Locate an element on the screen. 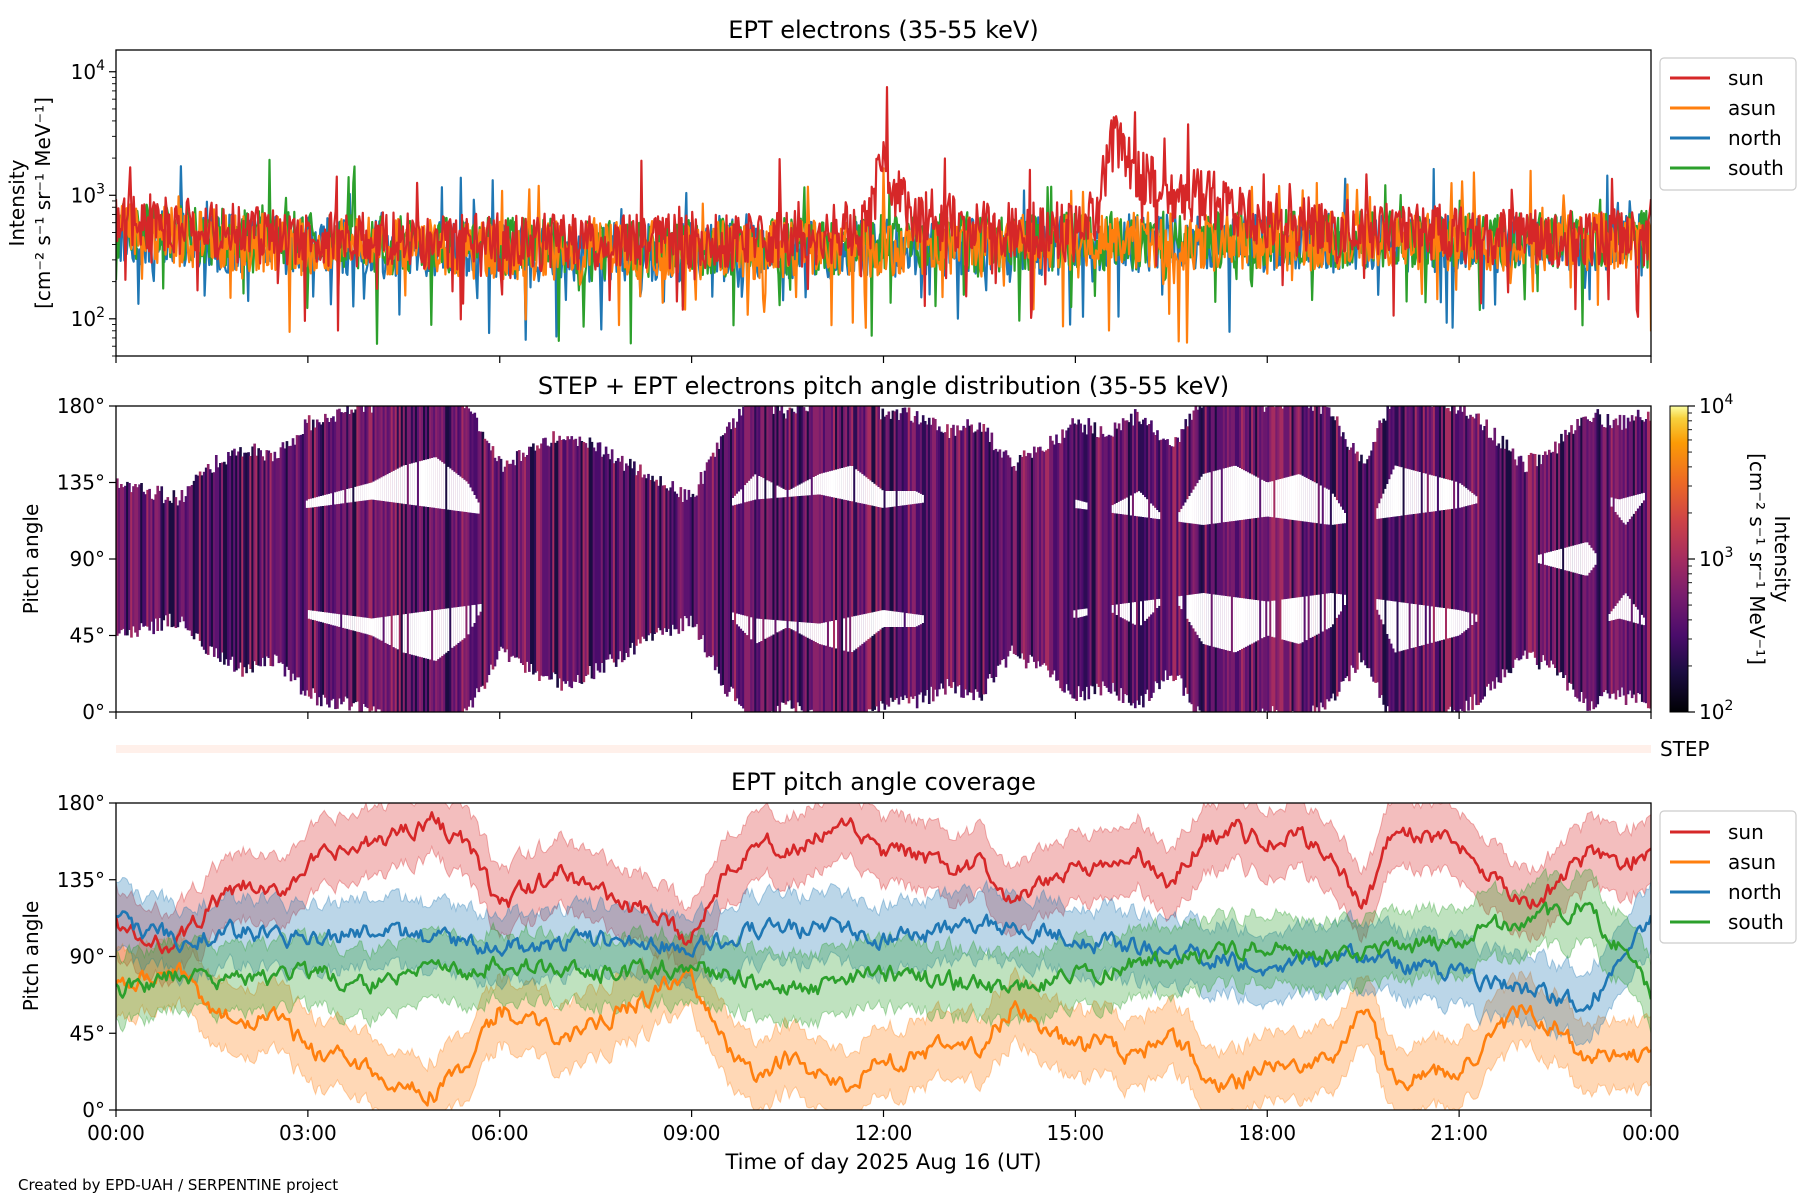 The width and height of the screenshot is (1800, 1200). panel1-legend: sun asun north south is located at coordinates (1728, 124).